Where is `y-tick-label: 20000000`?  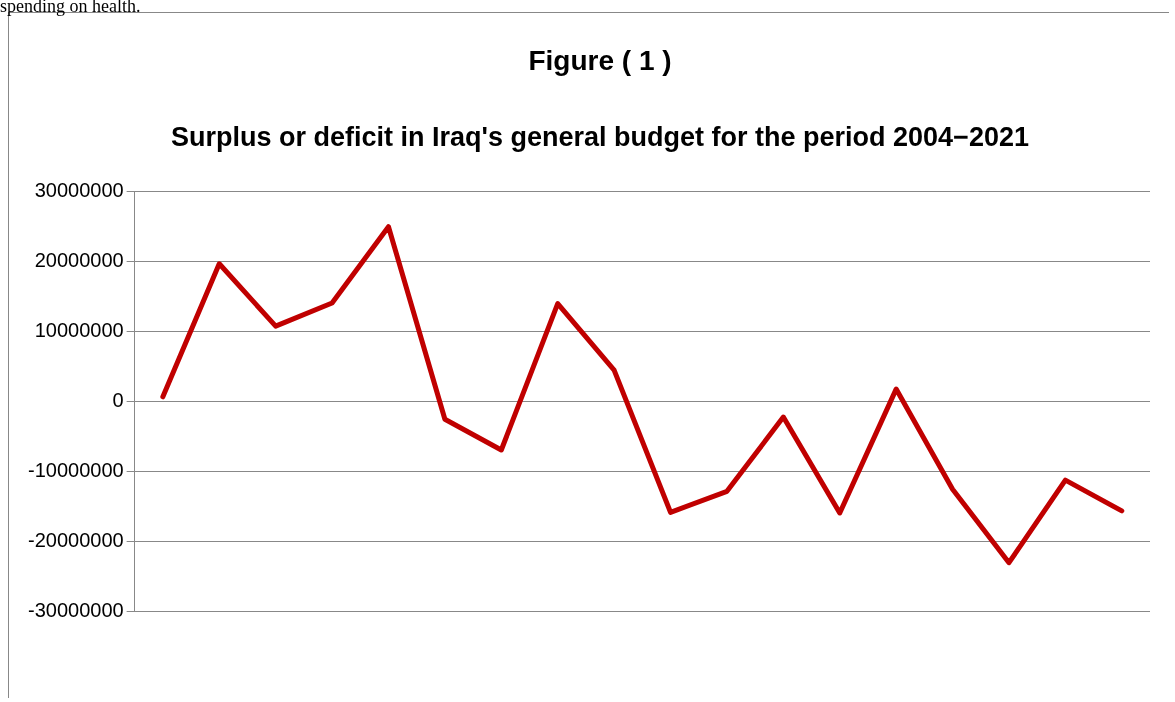
y-tick-label: 20000000 is located at coordinates (79, 259).